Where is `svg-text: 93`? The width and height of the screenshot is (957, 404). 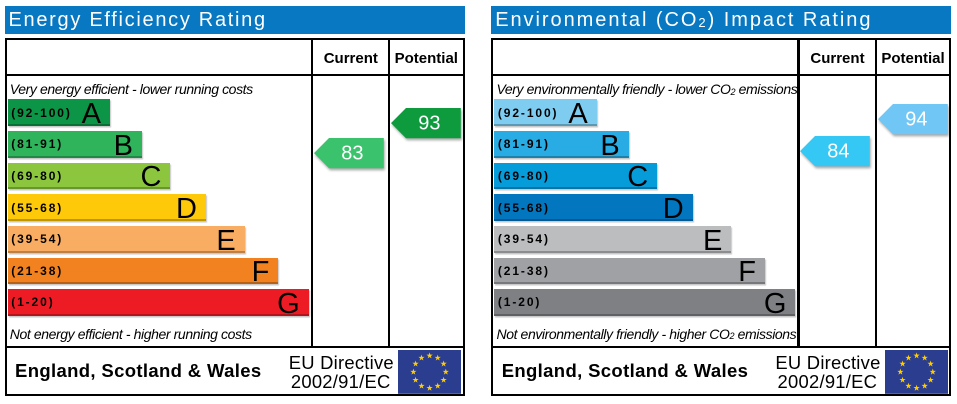
svg-text: 93 is located at coordinates (429, 124).